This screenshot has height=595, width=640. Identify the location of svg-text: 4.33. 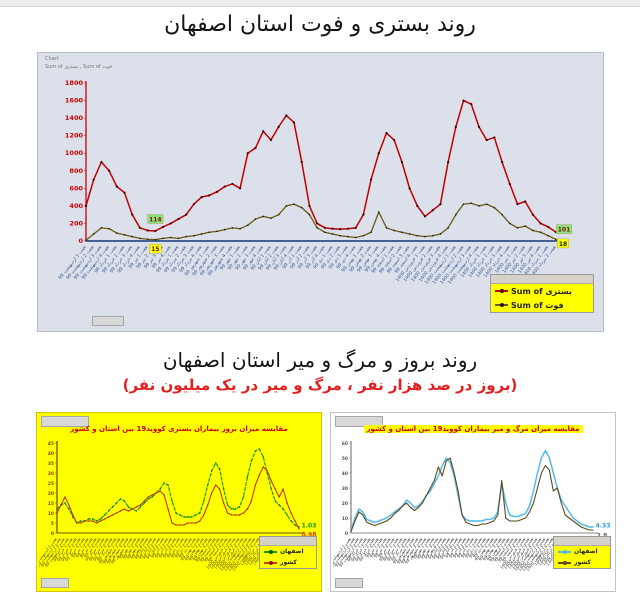
(603, 526).